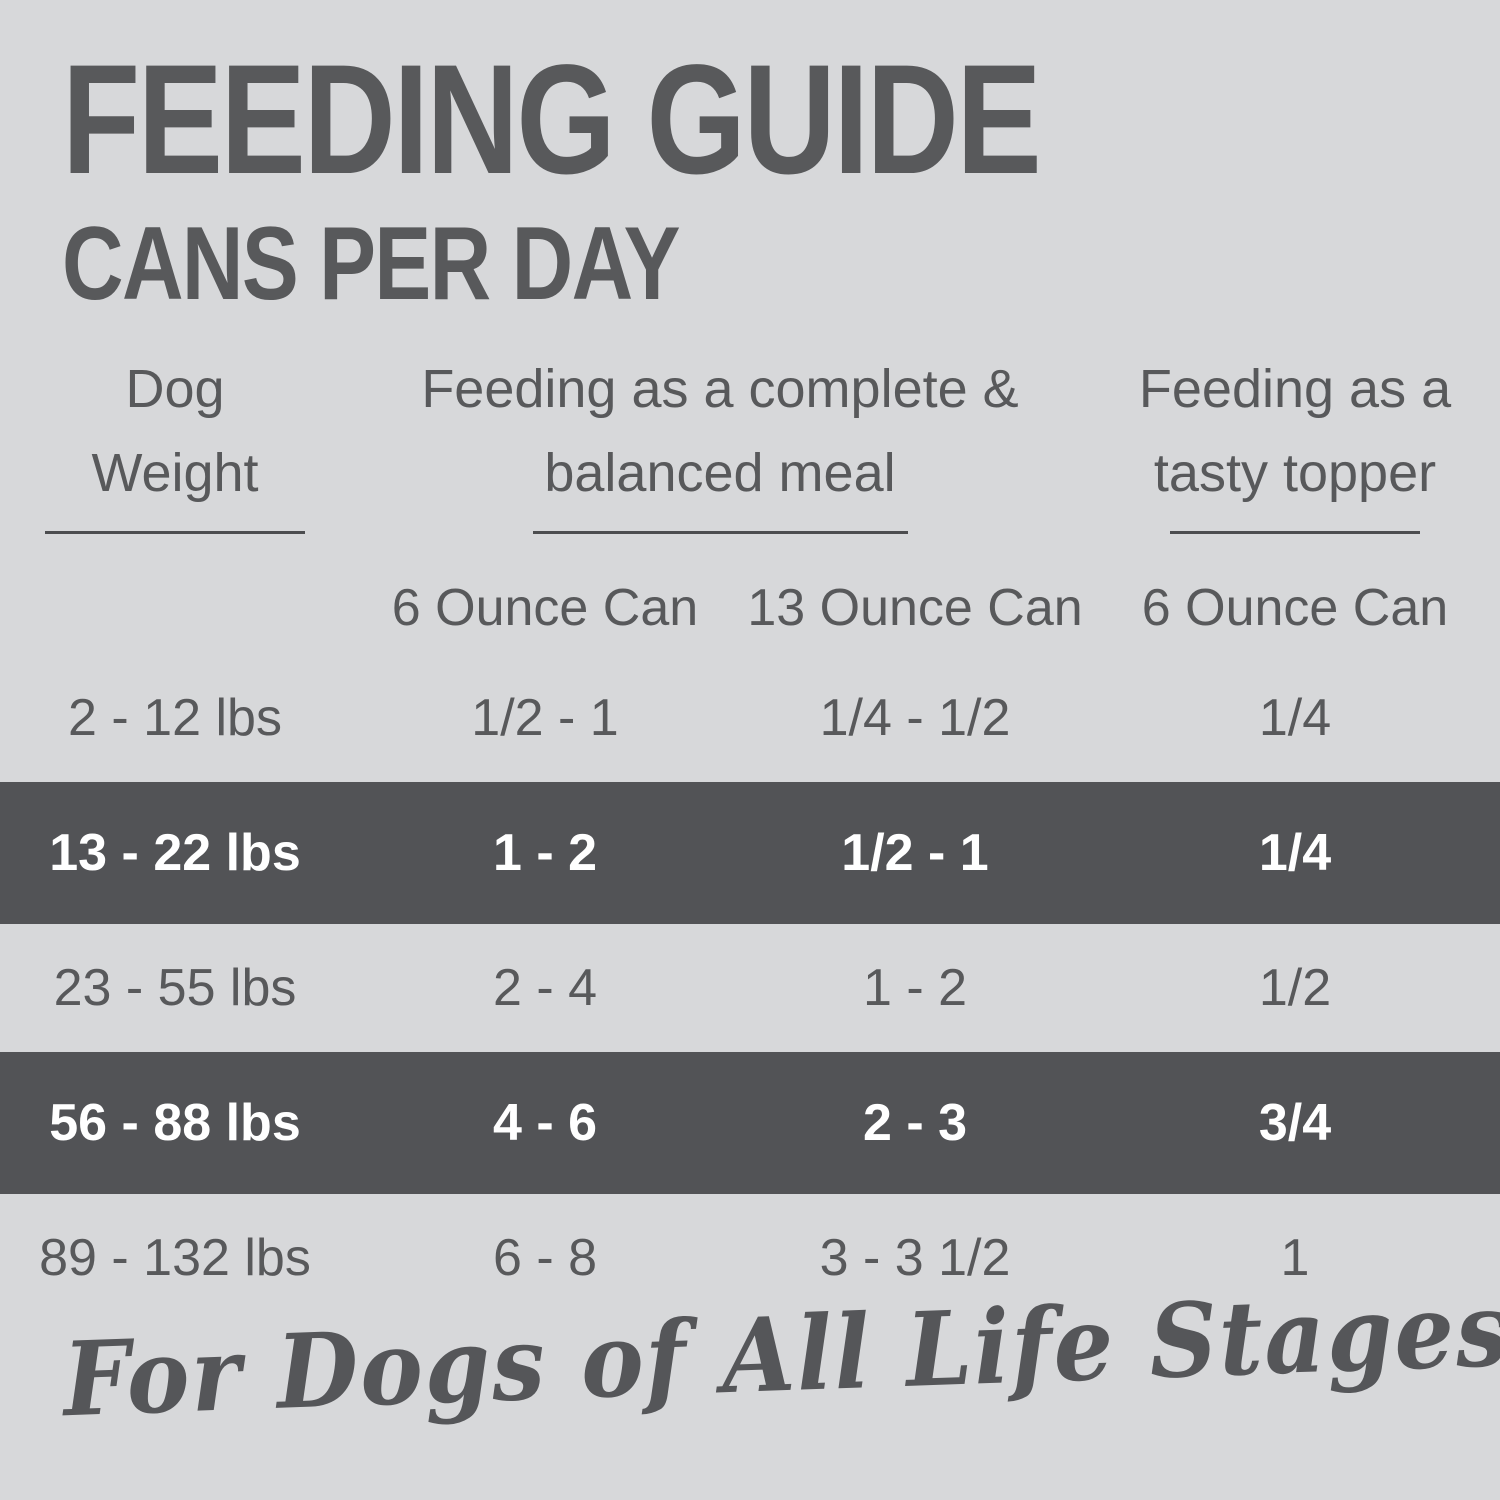 The width and height of the screenshot is (1500, 1500). Describe the element at coordinates (175, 718) in the screenshot. I see `cell-dog-weight: 2 - 12 lbs` at that location.